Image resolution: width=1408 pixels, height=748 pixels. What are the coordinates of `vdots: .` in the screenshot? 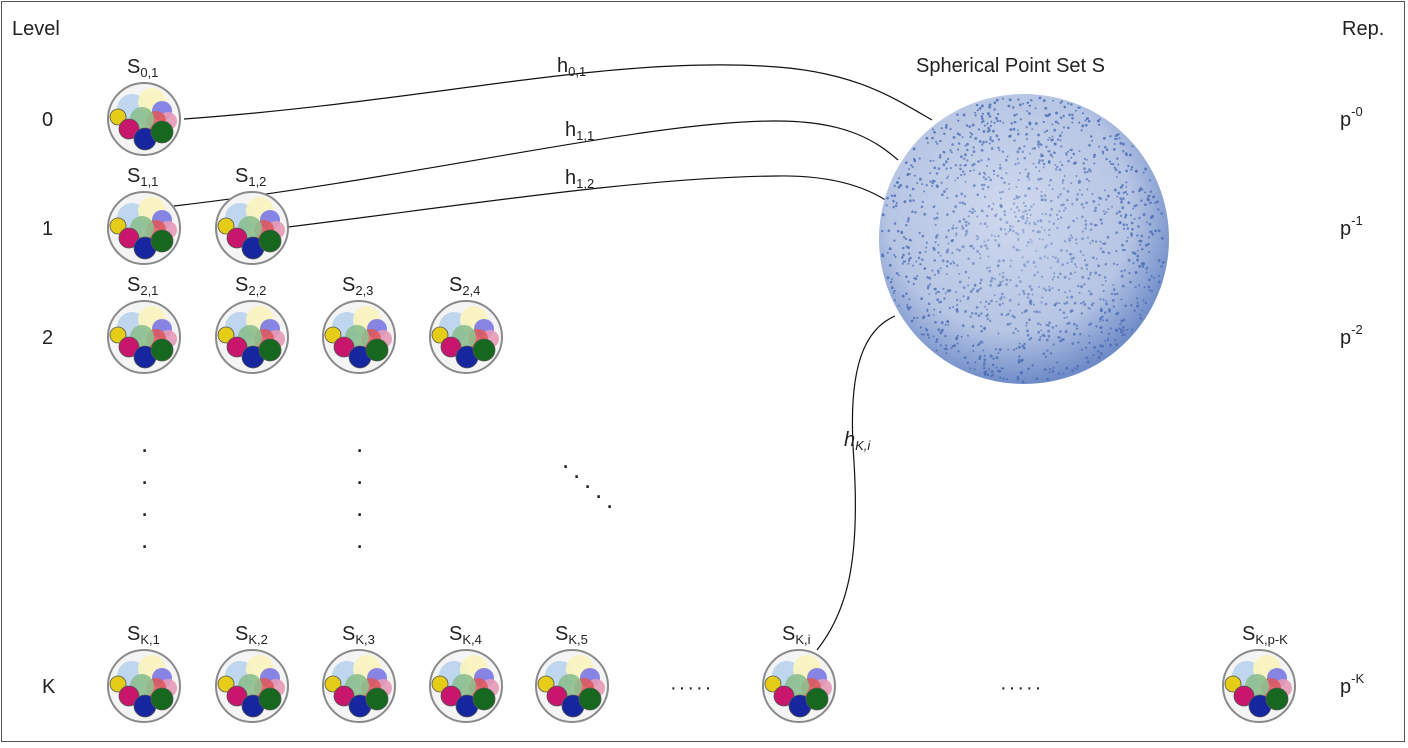 It's located at (144, 443).